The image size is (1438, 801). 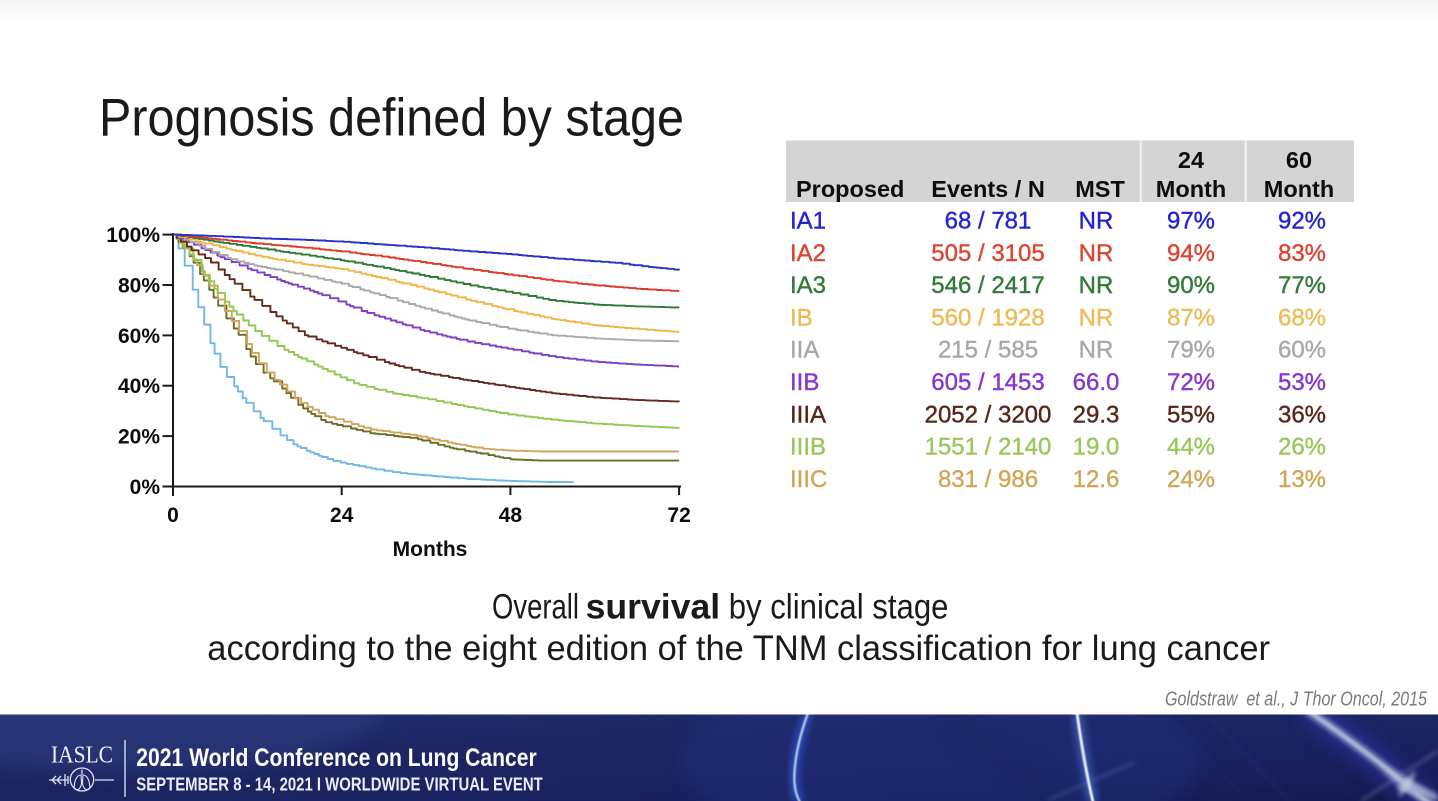 What do you see at coordinates (82, 756) in the screenshot?
I see `svg-text: IASLC` at bounding box center [82, 756].